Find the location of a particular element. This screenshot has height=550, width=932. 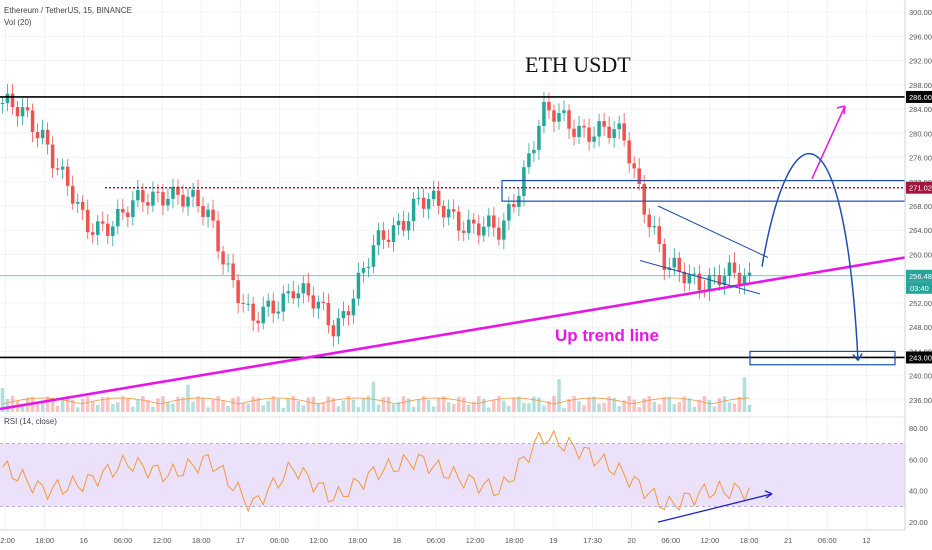

volume-legend: Vol (20) is located at coordinates (18, 22).